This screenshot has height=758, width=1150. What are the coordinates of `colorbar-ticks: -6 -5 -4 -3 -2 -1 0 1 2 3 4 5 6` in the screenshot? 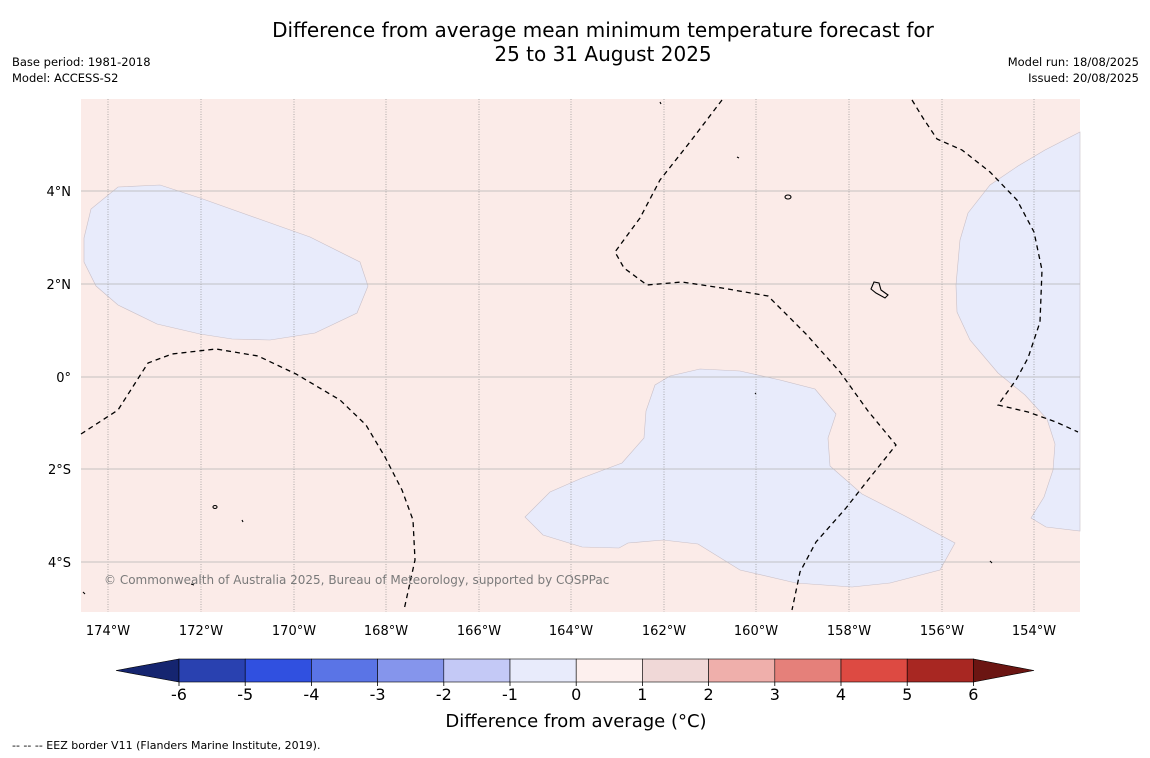 It's located at (574, 693).